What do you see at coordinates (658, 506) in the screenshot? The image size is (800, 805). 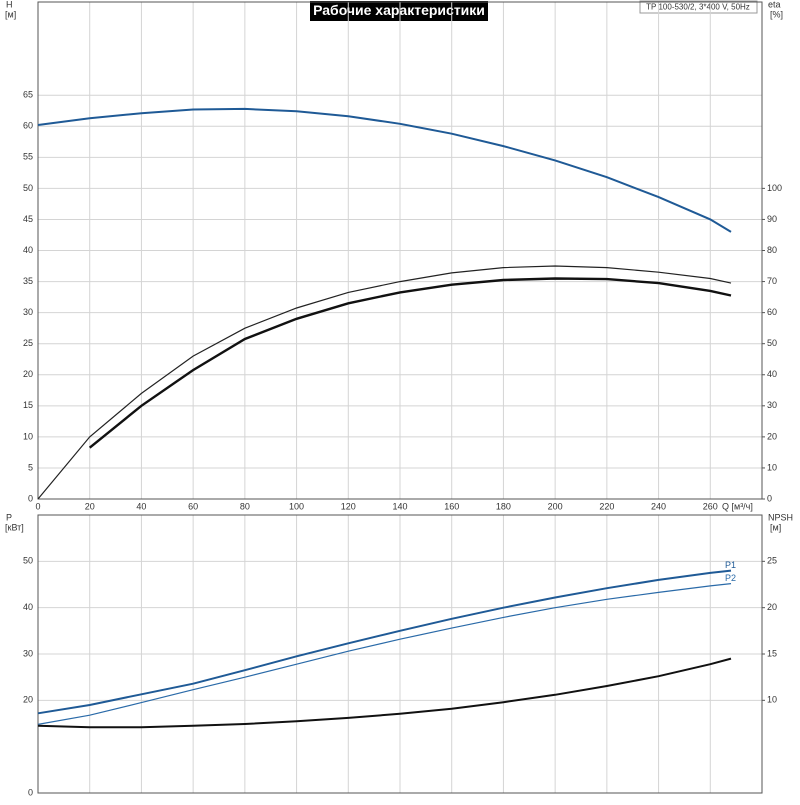 I see `x-tick-label: 240` at bounding box center [658, 506].